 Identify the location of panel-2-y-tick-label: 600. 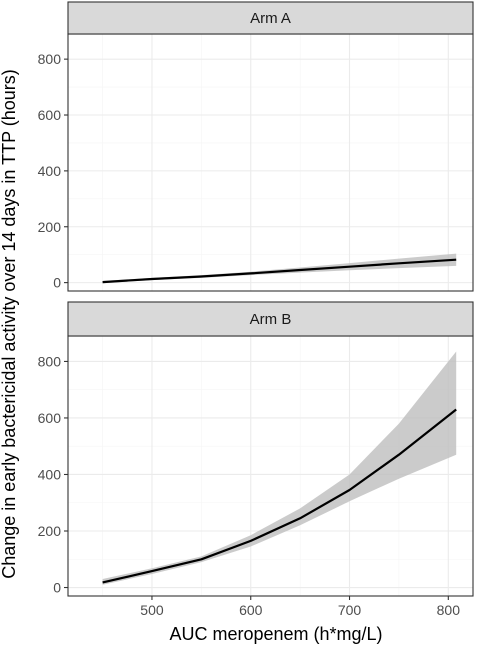
(50, 418).